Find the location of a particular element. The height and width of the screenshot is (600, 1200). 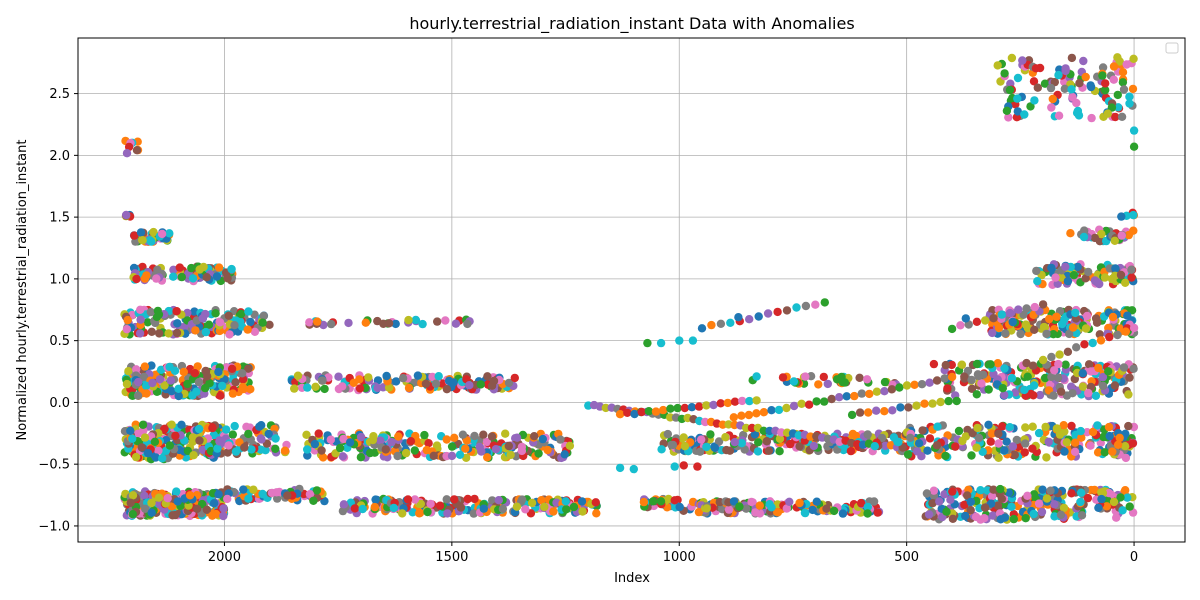

y-axis-ticks: −1.0 −0.5 0.0 0.5 1.0 1.5 2.0 2.5 is located at coordinates (58, 310).